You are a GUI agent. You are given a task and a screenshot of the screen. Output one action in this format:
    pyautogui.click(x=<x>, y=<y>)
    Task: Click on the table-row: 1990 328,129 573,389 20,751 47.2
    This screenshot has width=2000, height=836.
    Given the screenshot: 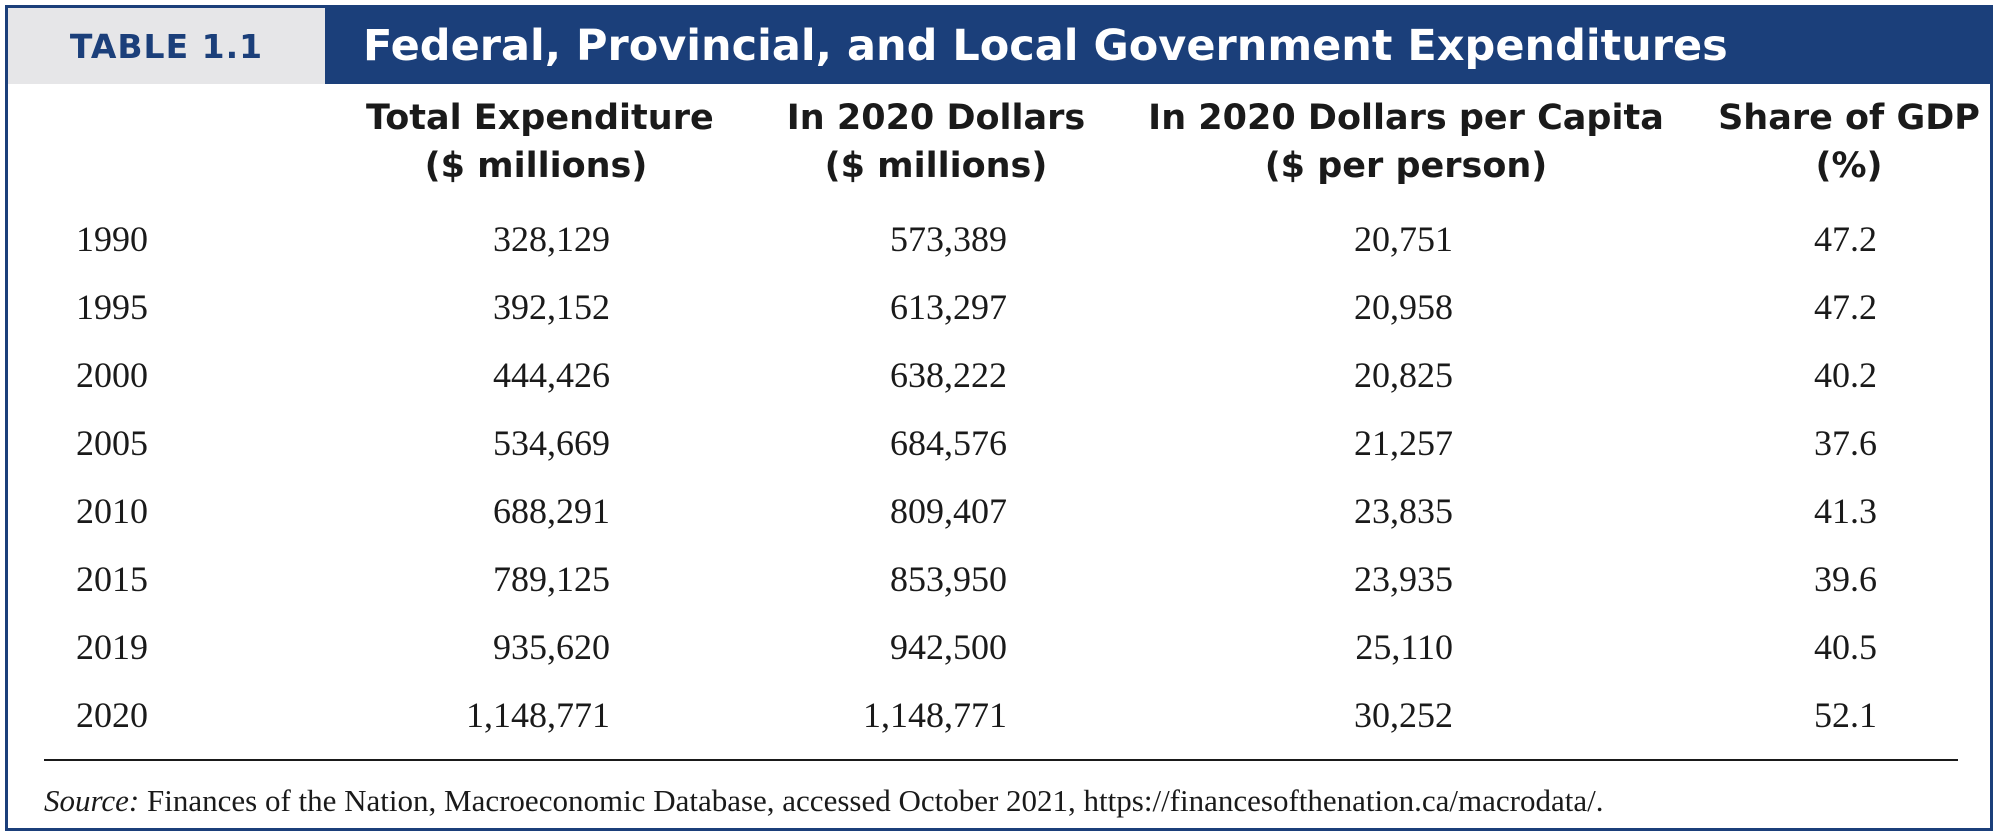 What is the action you would take?
    pyautogui.click(x=999, y=239)
    